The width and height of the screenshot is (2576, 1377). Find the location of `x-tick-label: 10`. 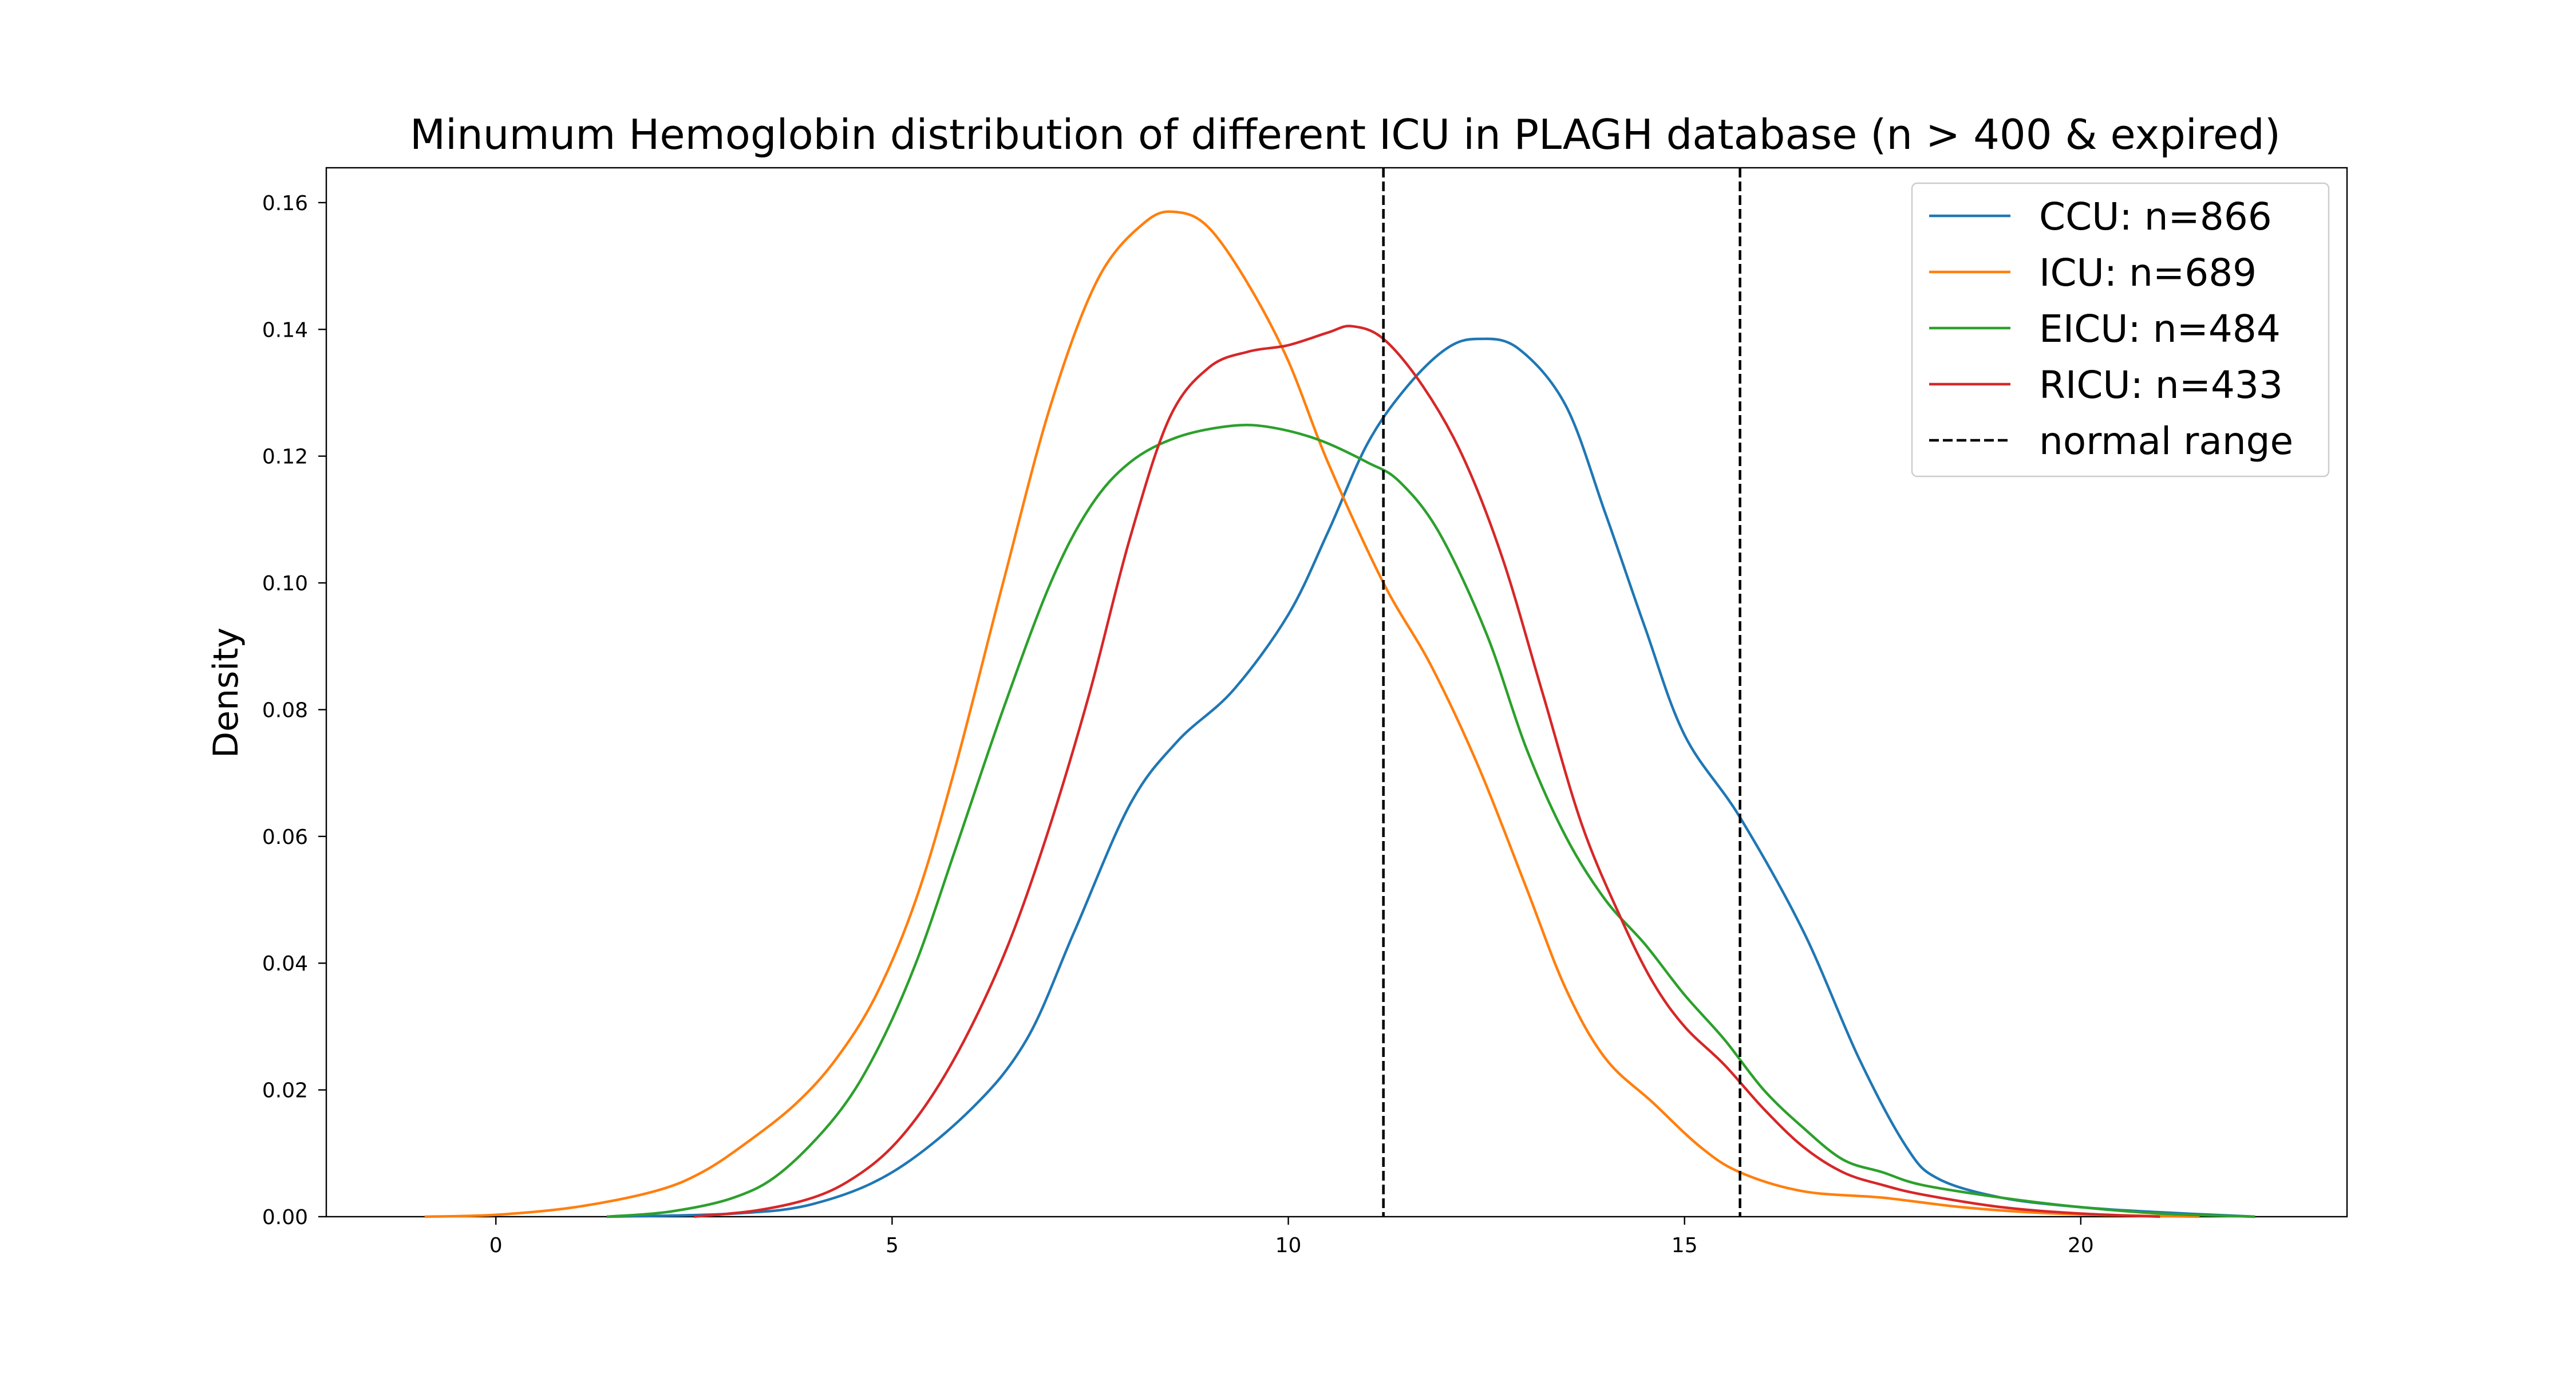

x-tick-label: 10 is located at coordinates (1288, 1245).